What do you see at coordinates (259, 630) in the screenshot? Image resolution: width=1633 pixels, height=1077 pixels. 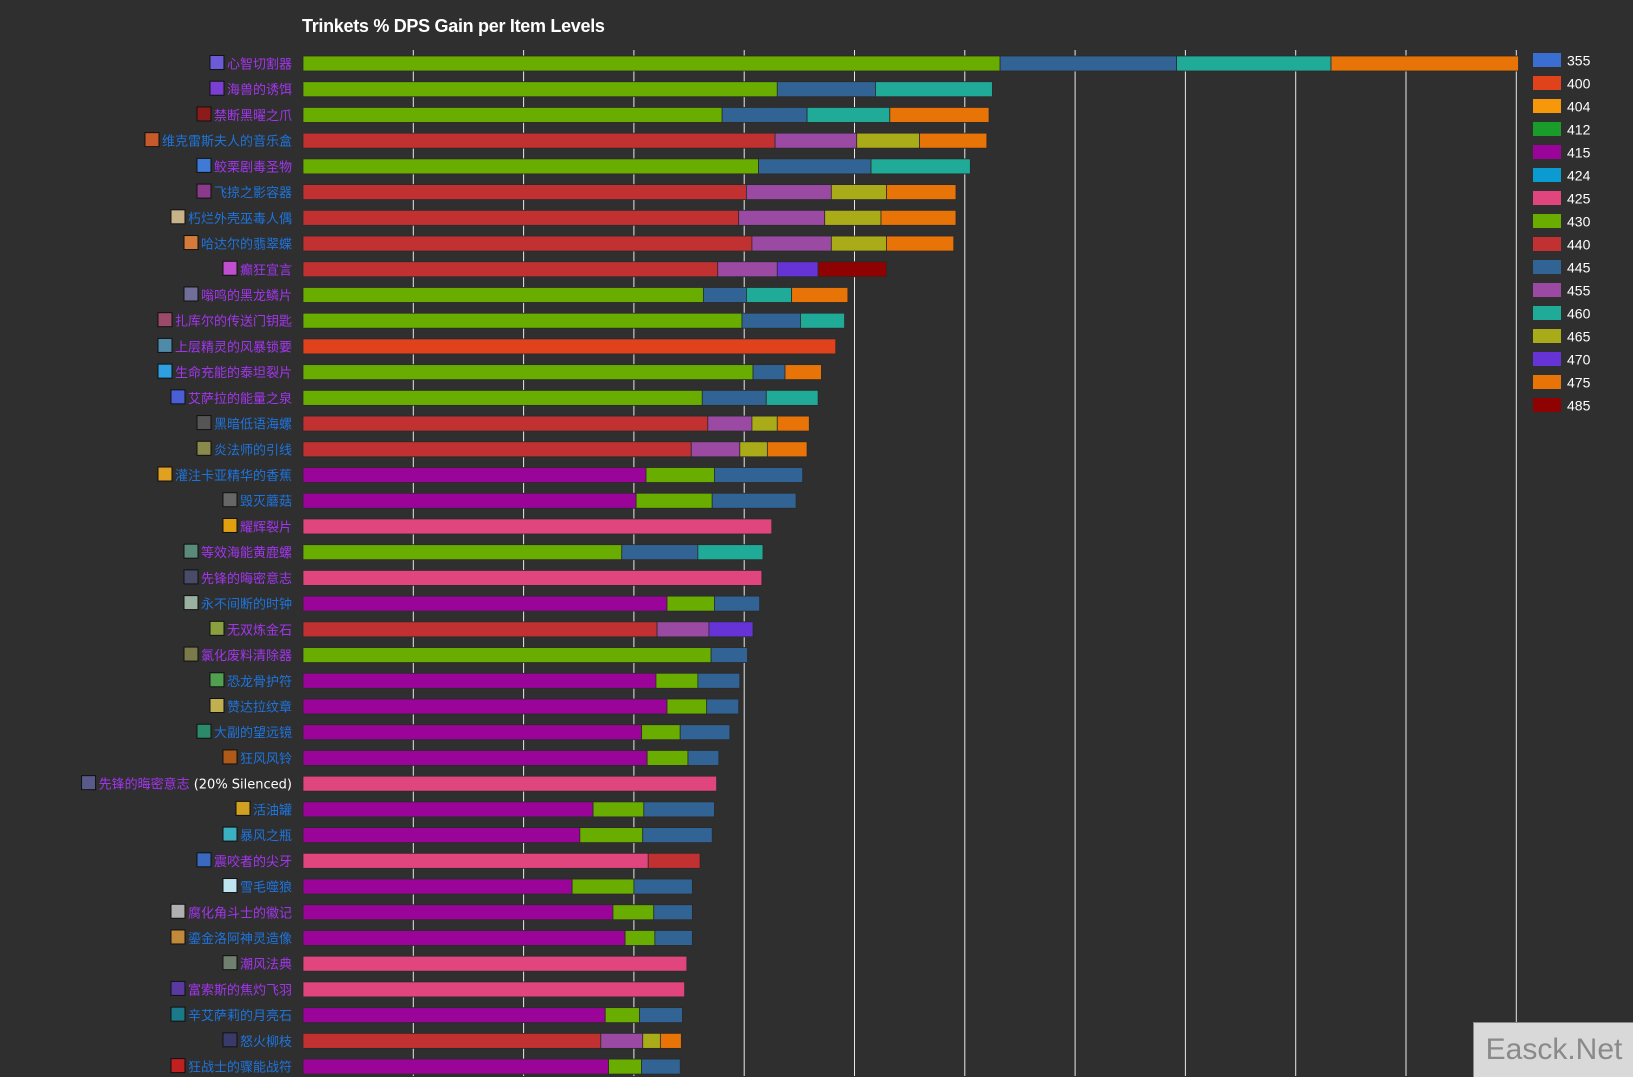 I see `category-label: 无双炼金石` at bounding box center [259, 630].